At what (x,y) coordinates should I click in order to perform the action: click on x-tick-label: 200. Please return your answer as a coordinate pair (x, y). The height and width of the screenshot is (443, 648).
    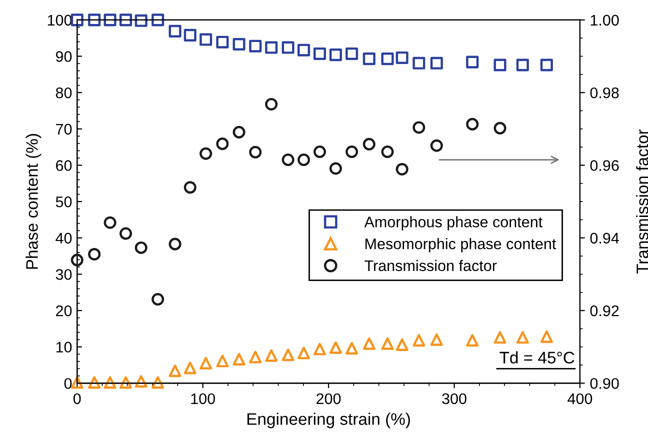
    Looking at the image, I should click on (328, 398).